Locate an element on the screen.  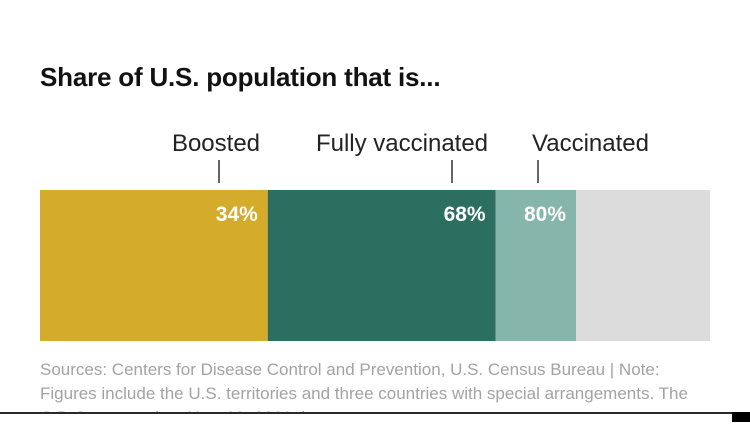
category-label-boosted: Boosted is located at coordinates (216, 143).